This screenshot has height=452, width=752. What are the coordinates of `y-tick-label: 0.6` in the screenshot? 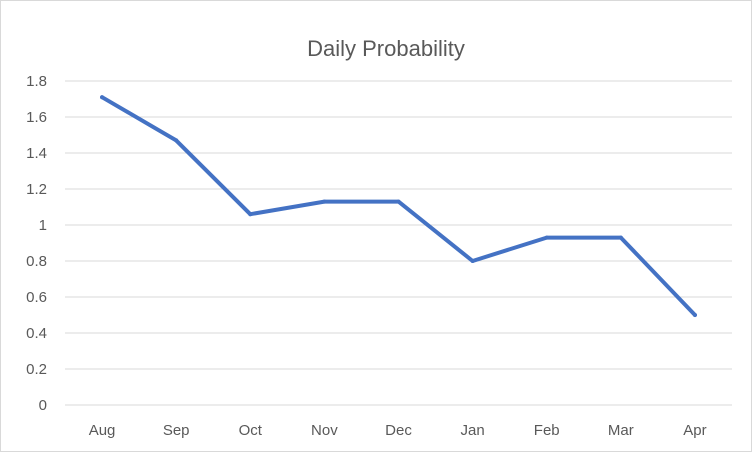 It's located at (36, 297).